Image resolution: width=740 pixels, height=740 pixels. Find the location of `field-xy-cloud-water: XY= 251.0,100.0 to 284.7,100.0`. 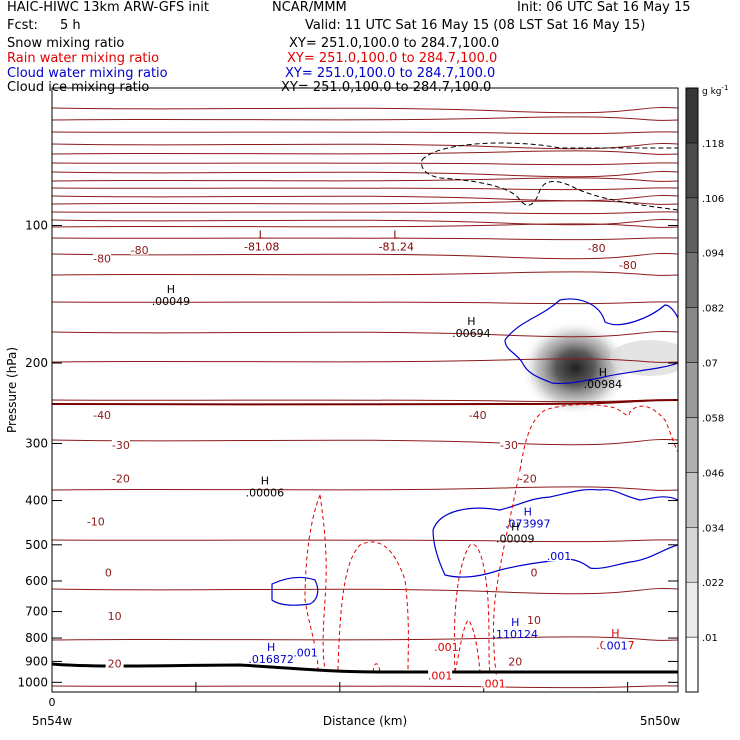

field-xy-cloud-water: XY= 251.0,100.0 to 284.7,100.0 is located at coordinates (390, 73).